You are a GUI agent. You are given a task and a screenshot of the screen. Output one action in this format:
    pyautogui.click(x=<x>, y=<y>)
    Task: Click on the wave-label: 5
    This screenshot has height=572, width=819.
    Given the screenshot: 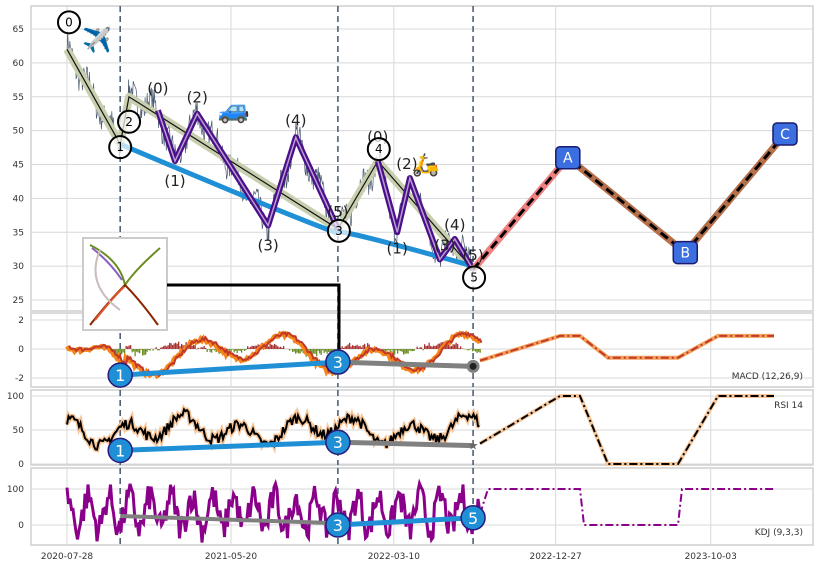 What is the action you would take?
    pyautogui.click(x=474, y=278)
    